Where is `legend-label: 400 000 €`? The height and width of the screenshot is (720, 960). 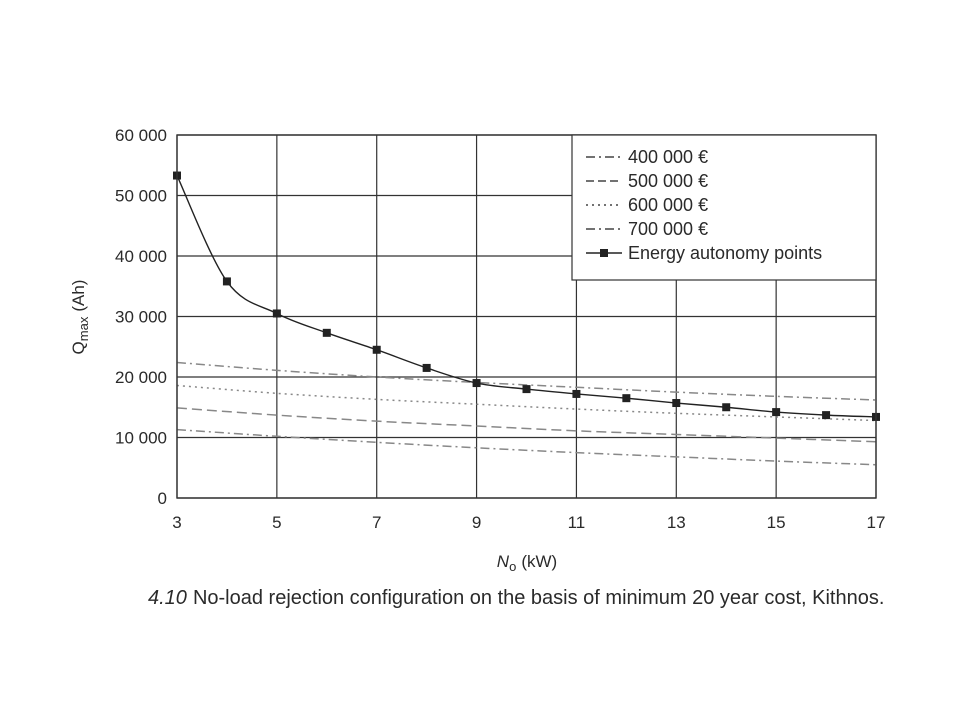
legend-label: 400 000 € is located at coordinates (668, 157).